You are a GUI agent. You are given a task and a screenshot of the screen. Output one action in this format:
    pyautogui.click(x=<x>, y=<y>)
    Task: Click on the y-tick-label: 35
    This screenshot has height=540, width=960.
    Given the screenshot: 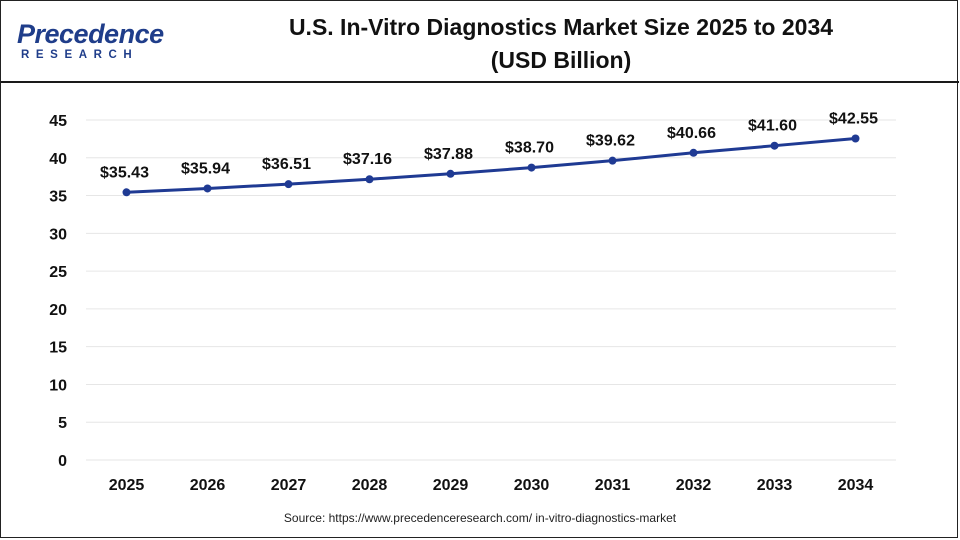 What is the action you would take?
    pyautogui.click(x=58, y=197)
    